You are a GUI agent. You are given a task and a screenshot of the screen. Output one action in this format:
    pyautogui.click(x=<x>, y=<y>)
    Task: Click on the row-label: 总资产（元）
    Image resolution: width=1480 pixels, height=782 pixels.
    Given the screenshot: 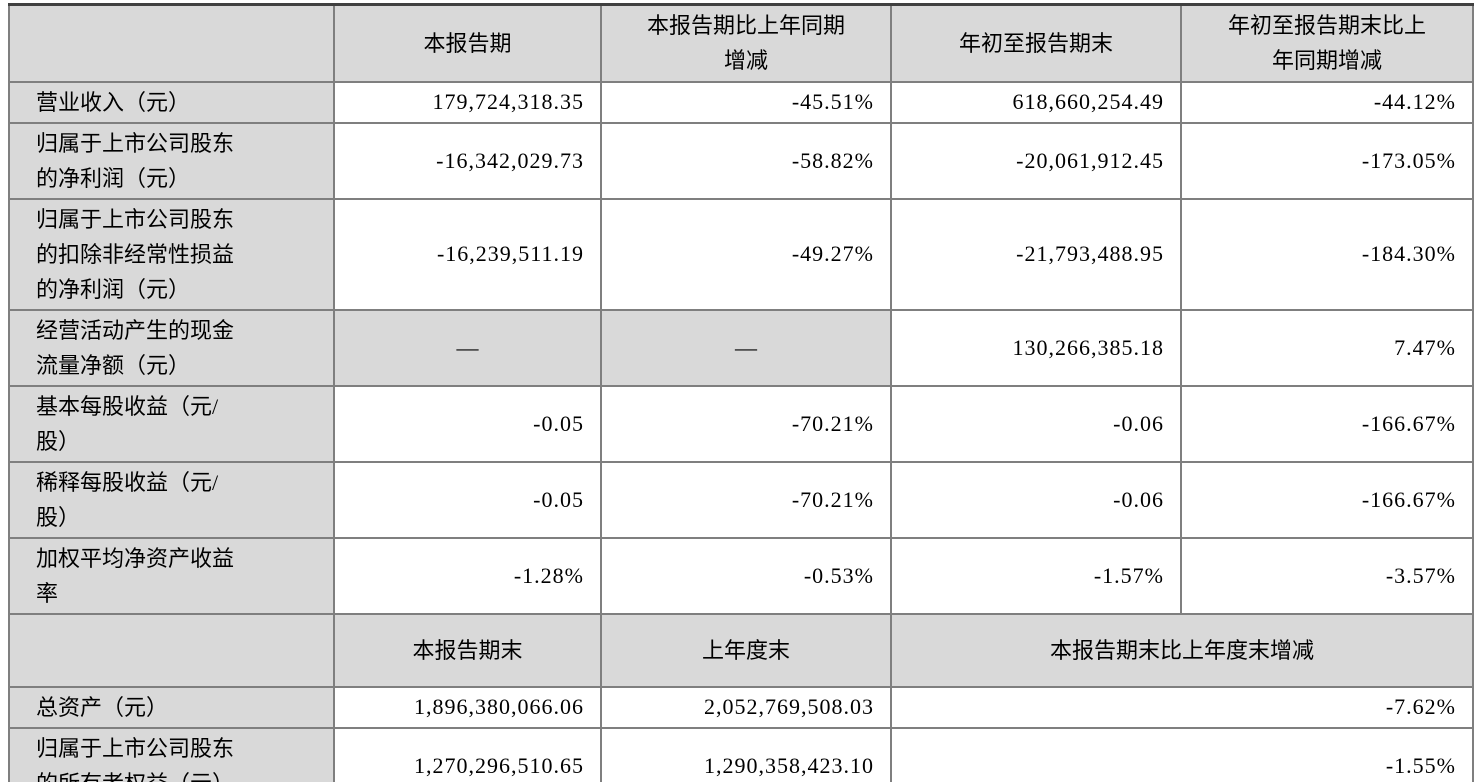 What is the action you would take?
    pyautogui.click(x=171, y=707)
    